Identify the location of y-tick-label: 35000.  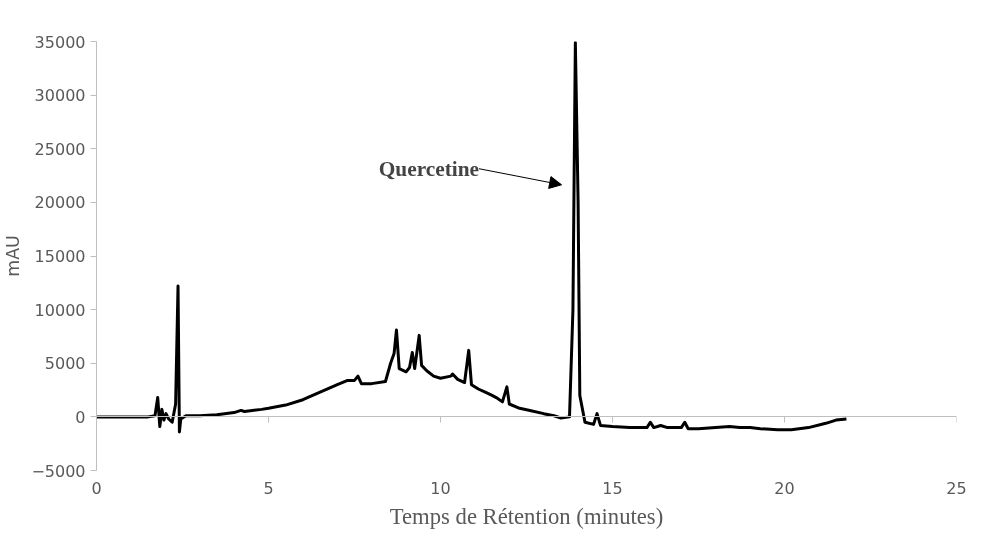
(60, 42).